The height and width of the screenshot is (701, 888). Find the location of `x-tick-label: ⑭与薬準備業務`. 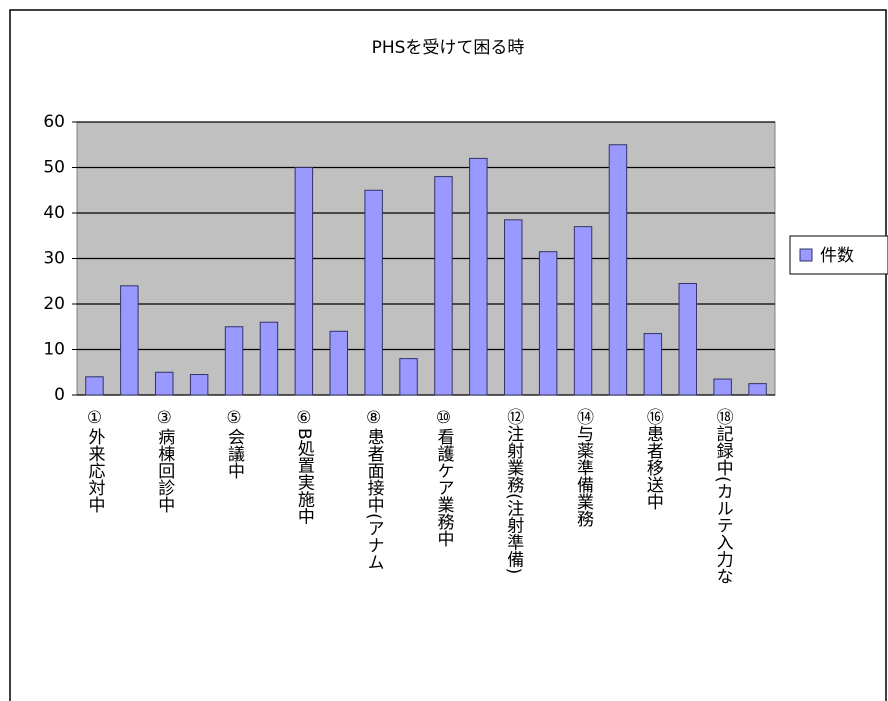

x-tick-label: ⑭与薬準備業務 is located at coordinates (583, 468).